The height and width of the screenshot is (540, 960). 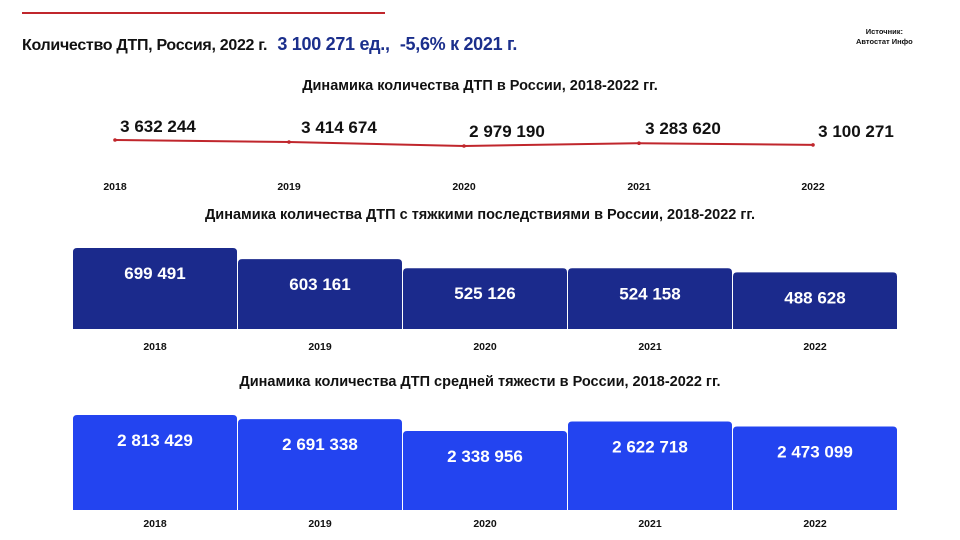 I want to click on line-value-label-2019: 3 414 674, so click(x=339, y=127).